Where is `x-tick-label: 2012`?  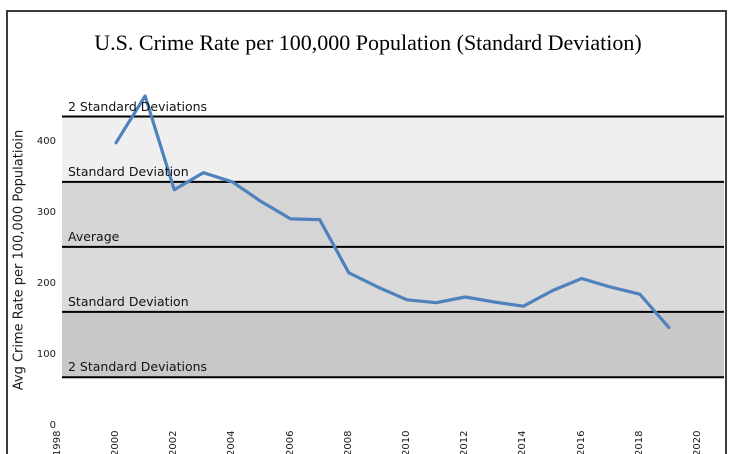 x-tick-label: 2012 is located at coordinates (465, 442).